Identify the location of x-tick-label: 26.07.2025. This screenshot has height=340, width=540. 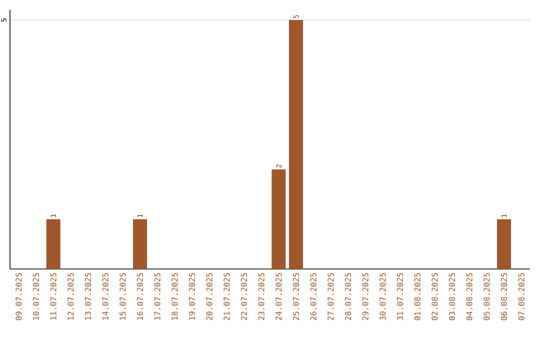
(313, 296).